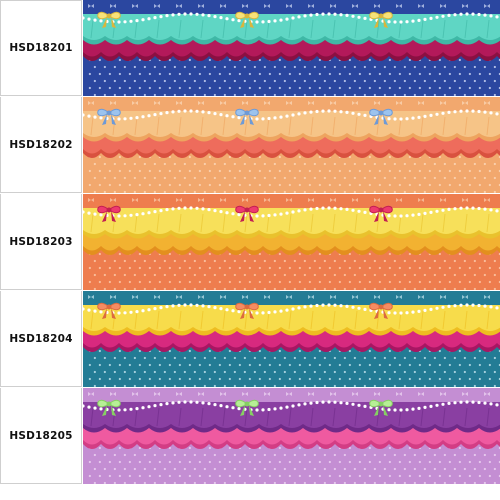 The width and height of the screenshot is (500, 500). I want to click on product-code-cell: HSD18201, so click(41, 48).